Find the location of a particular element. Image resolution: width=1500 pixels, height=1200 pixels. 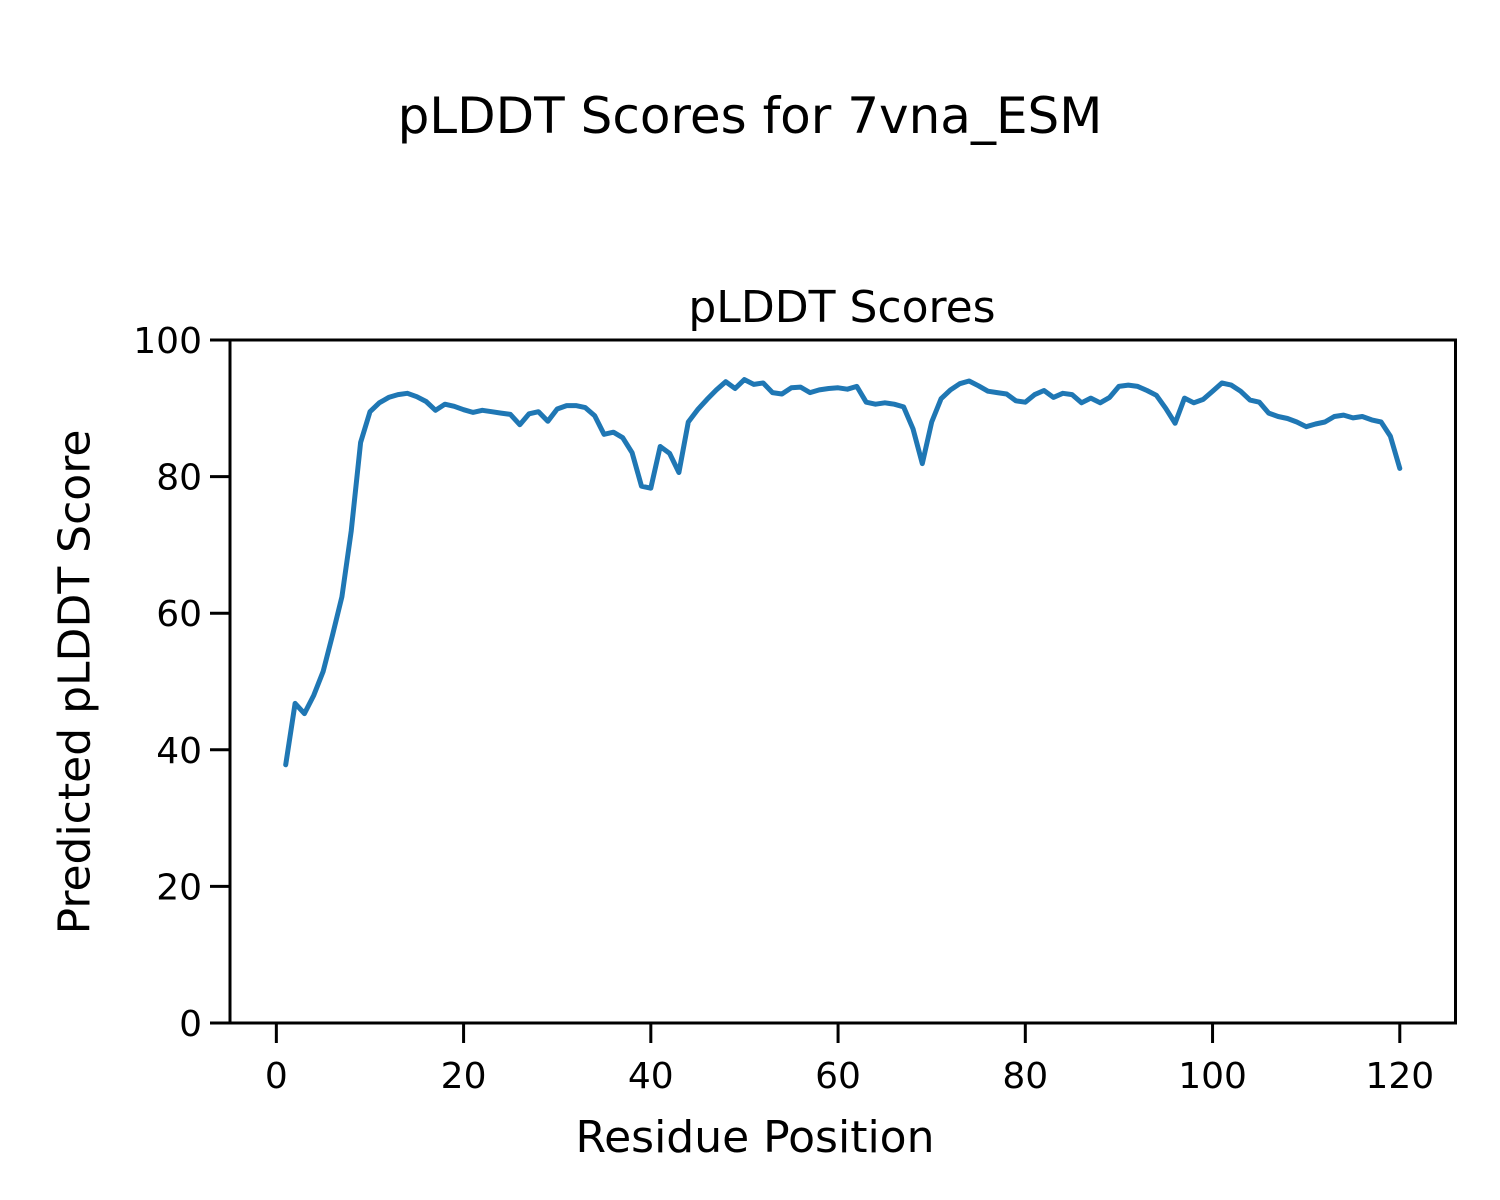

y-tick-label: 100 is located at coordinates (167, 341).